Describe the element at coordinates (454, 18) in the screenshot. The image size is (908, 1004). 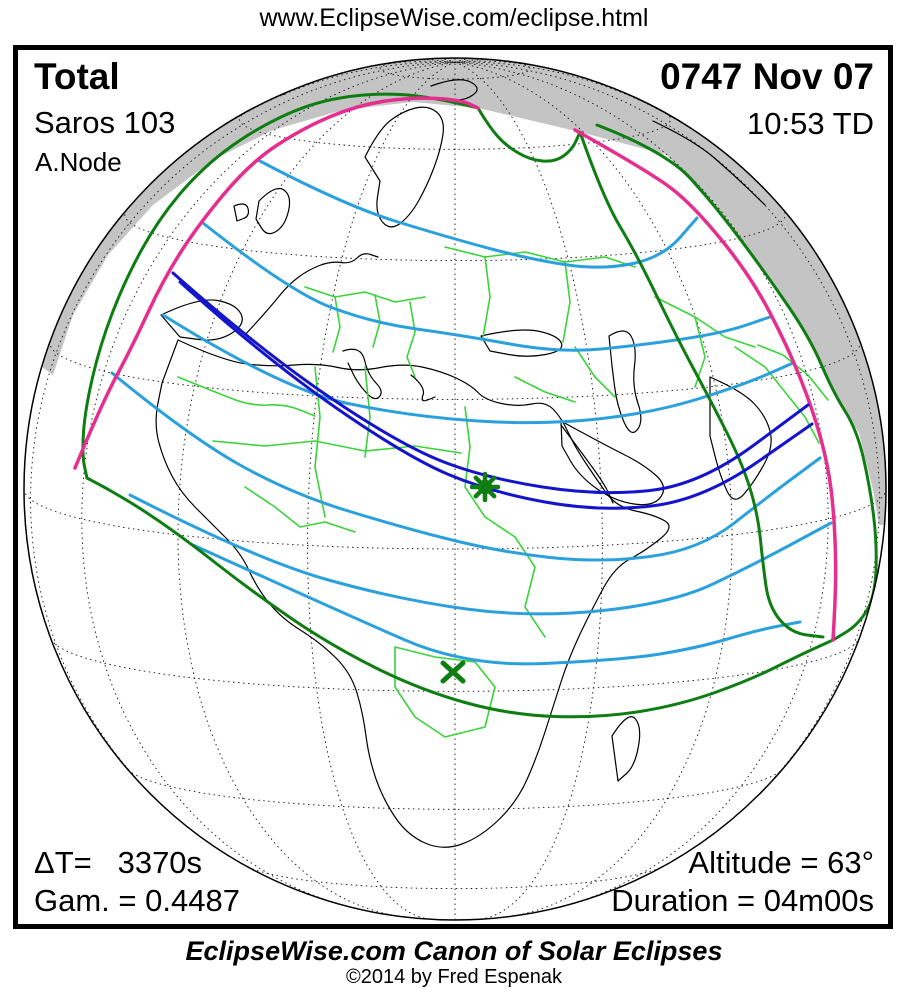
I see `url-header: www.EclipseWise.com/eclipse.html` at that location.